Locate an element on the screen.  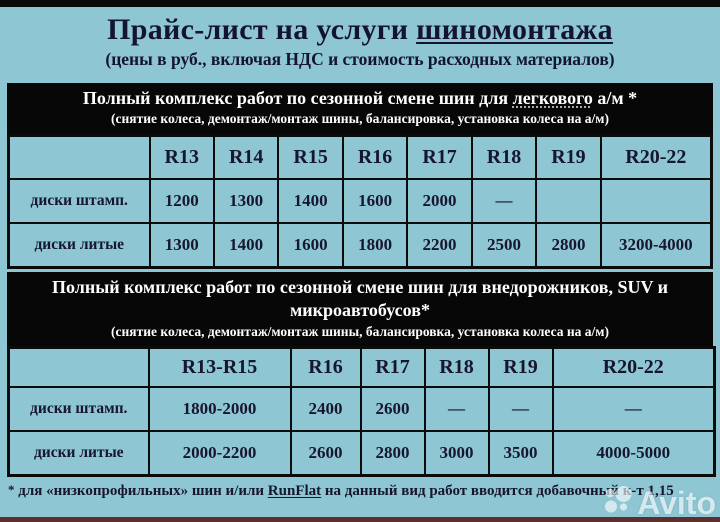
bottom-border-strip is located at coordinates (360, 519).